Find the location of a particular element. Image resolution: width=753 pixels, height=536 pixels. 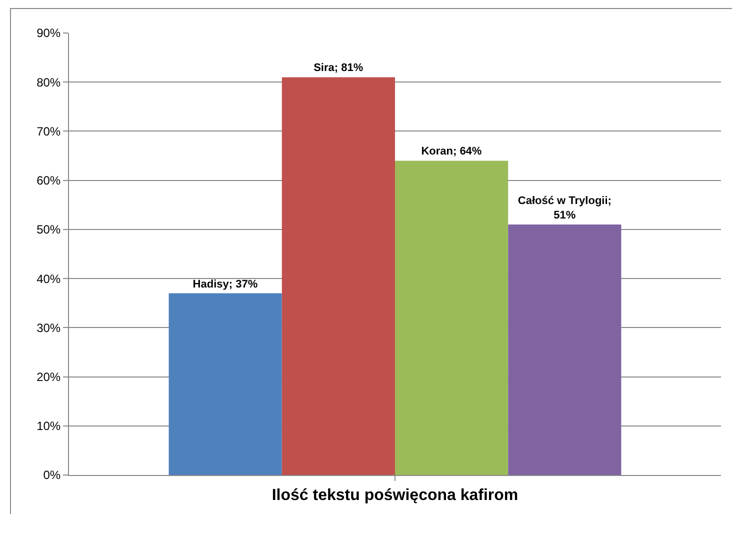

y-tick-label: 80% is located at coordinates (48, 82).